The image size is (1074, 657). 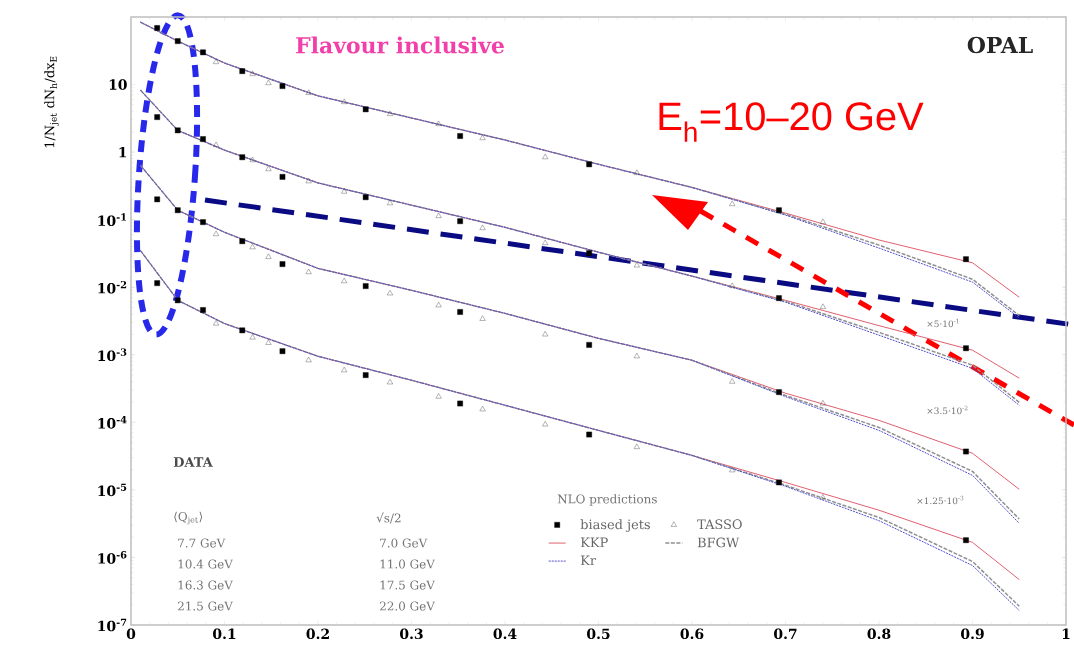 I want to click on x-tick-label: 0, so click(x=131, y=634).